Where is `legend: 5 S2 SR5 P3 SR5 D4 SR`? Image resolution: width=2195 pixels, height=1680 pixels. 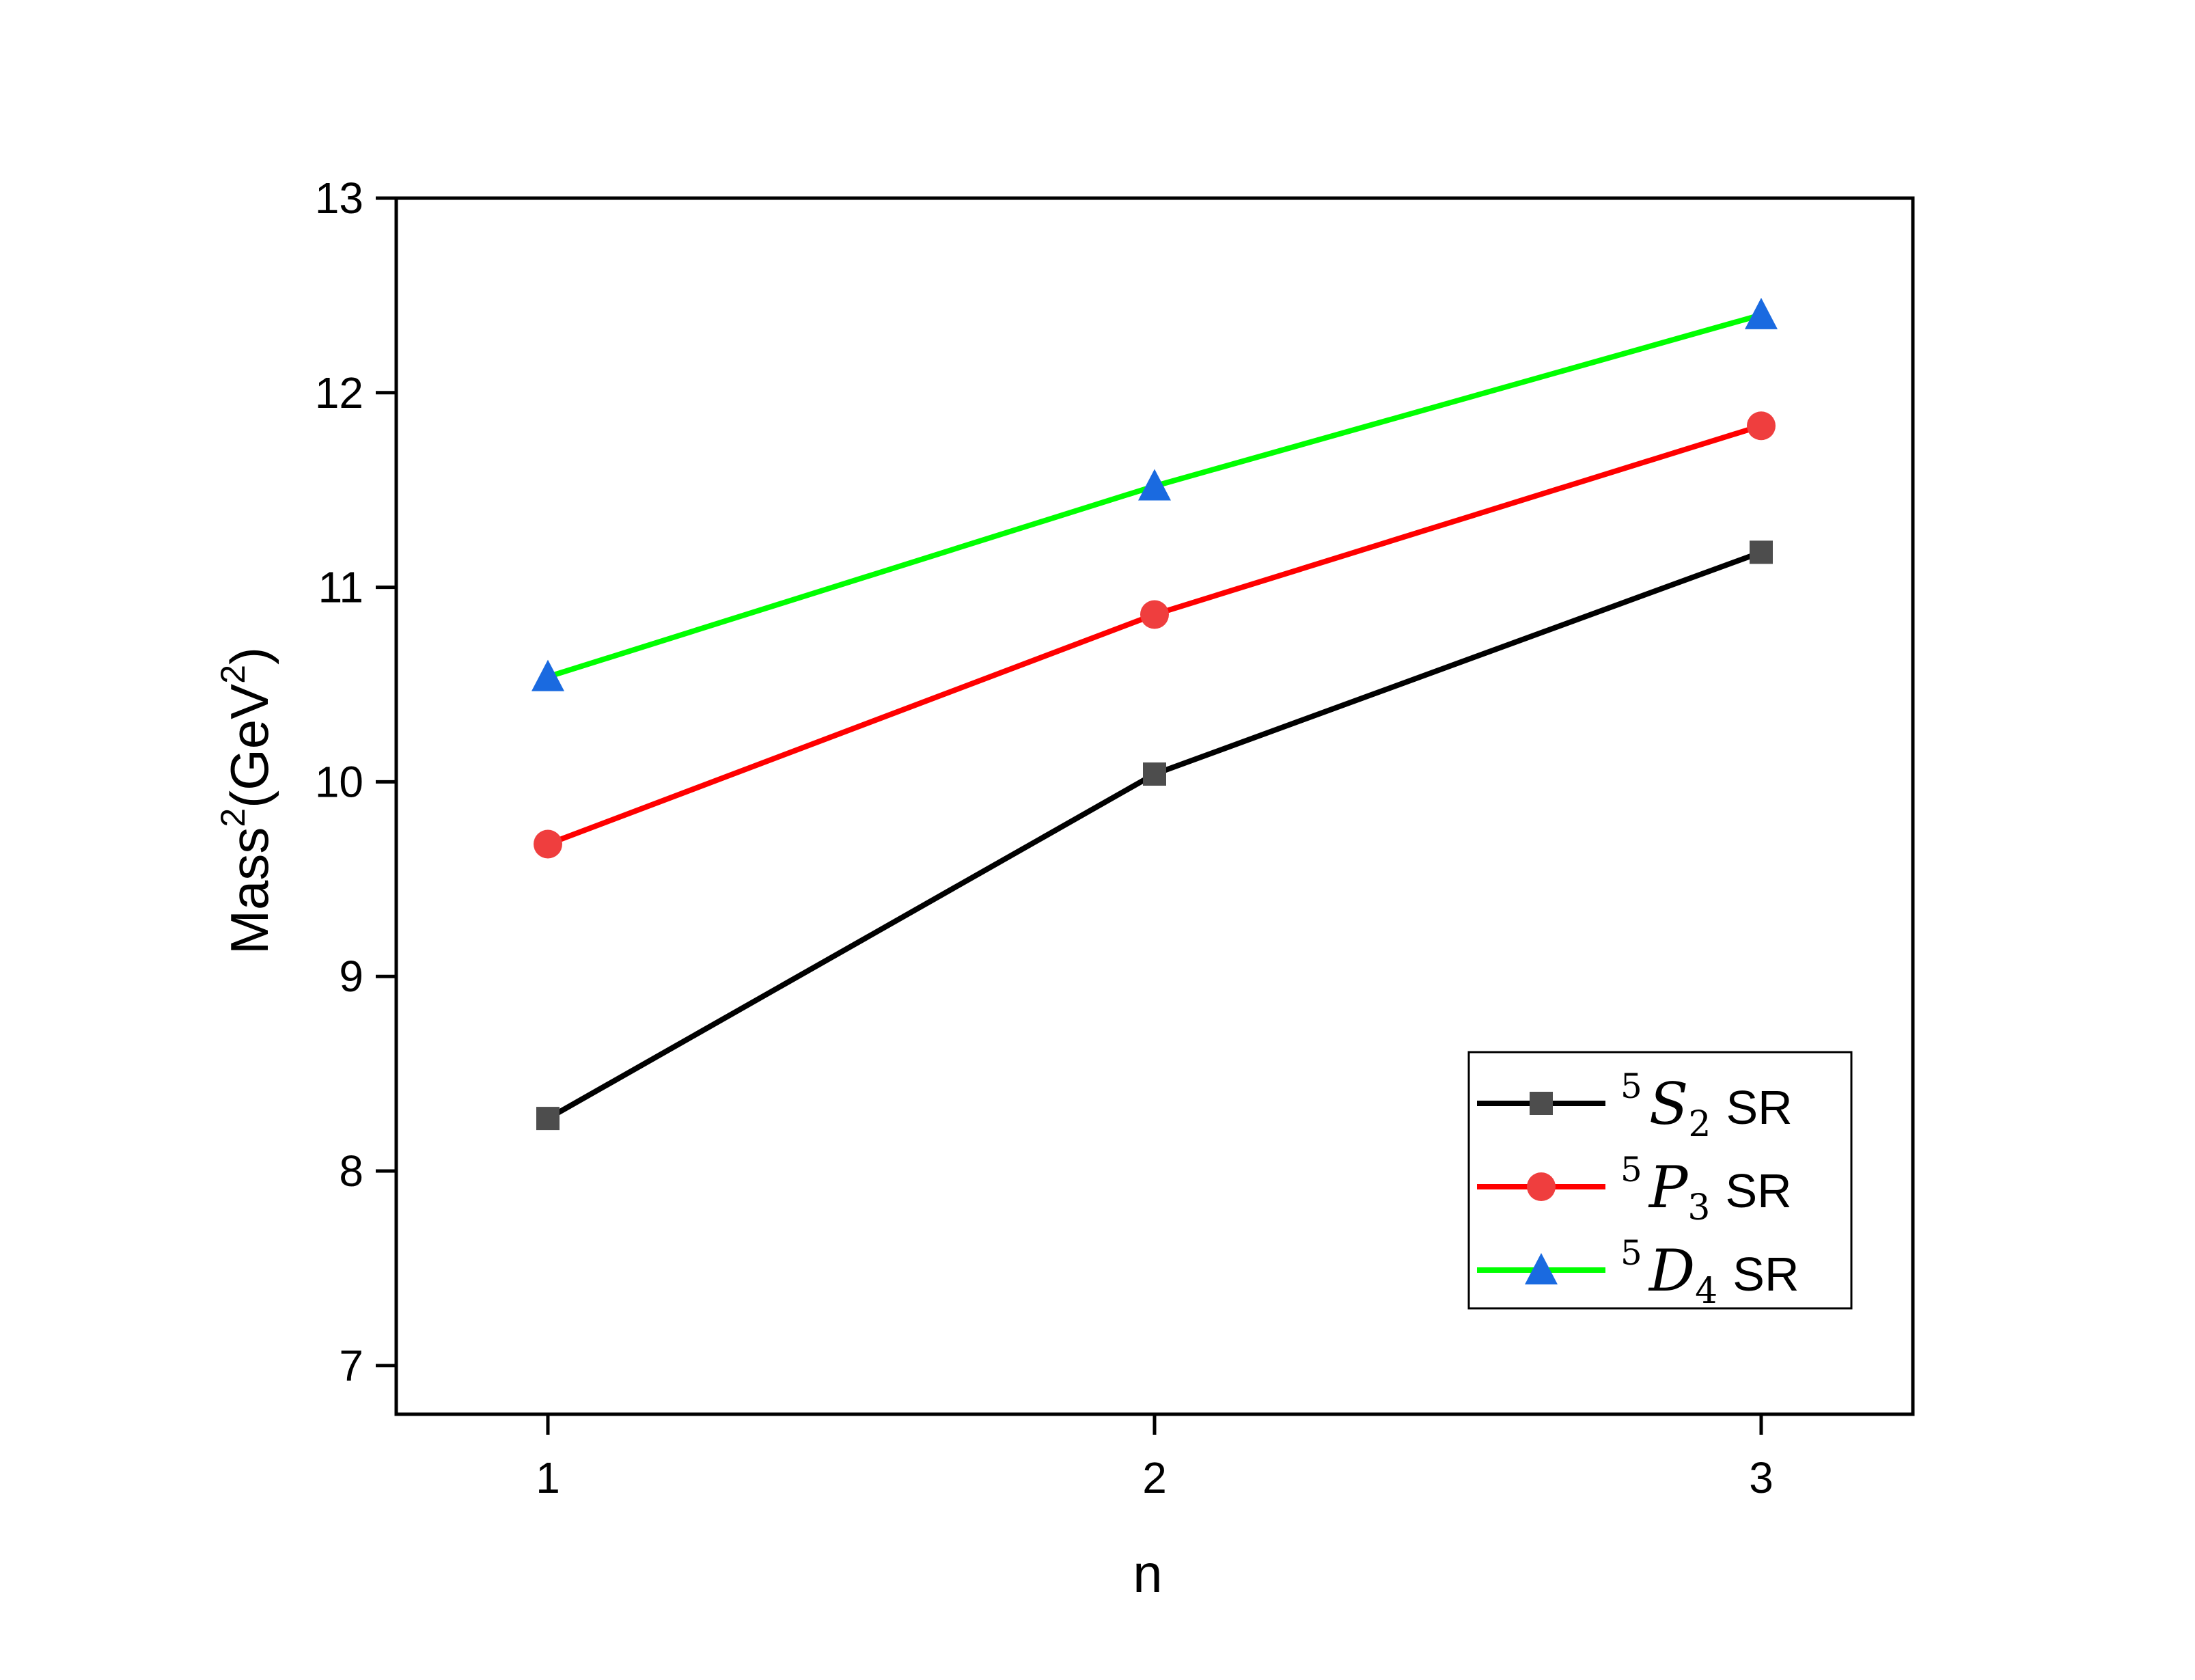
legend: 5 S2 SR5 P3 SR5 D4 SR is located at coordinates (1660, 1181).